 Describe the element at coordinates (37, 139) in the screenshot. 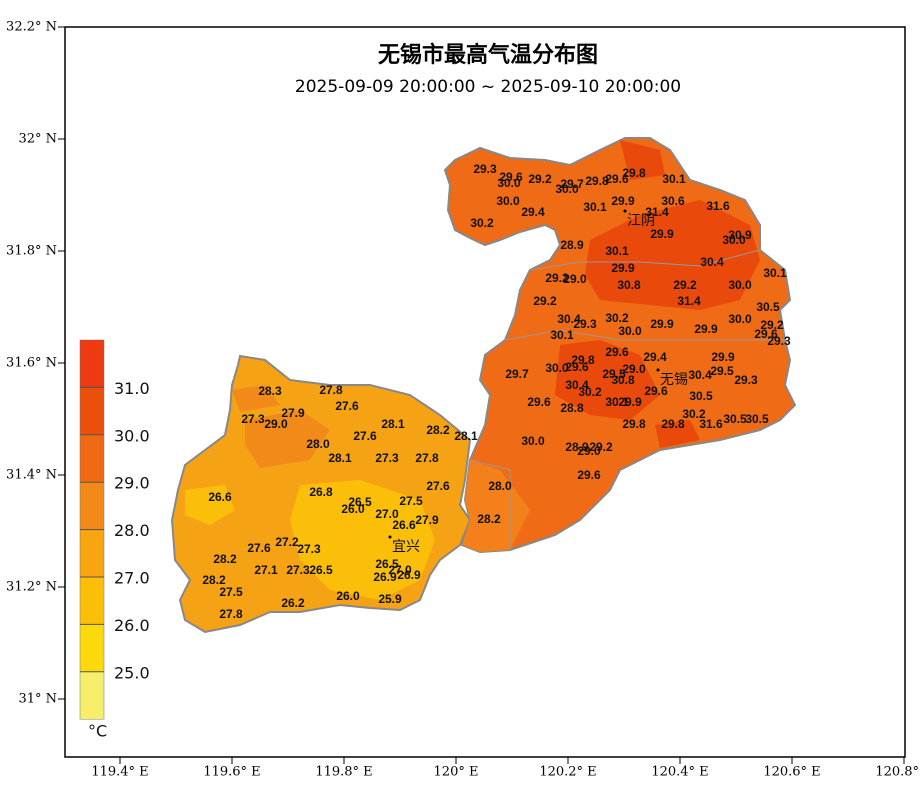

I see `lat-tick-label: 32° N` at that location.